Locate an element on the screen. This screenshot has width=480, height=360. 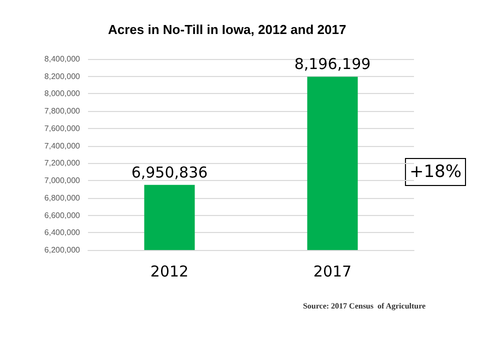
data-label: 6,950,836 is located at coordinates (169, 172).